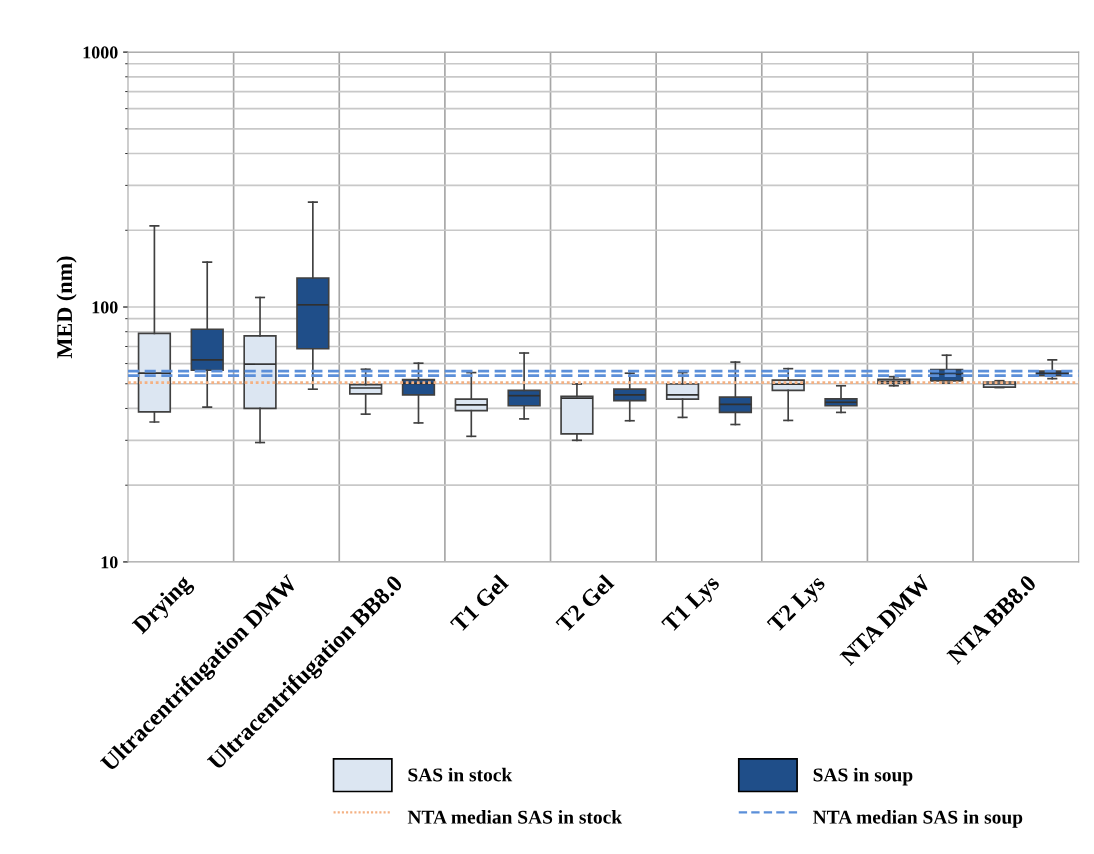 The image size is (1094, 854). I want to click on y-axis-title: MED (nm), so click(66, 307).